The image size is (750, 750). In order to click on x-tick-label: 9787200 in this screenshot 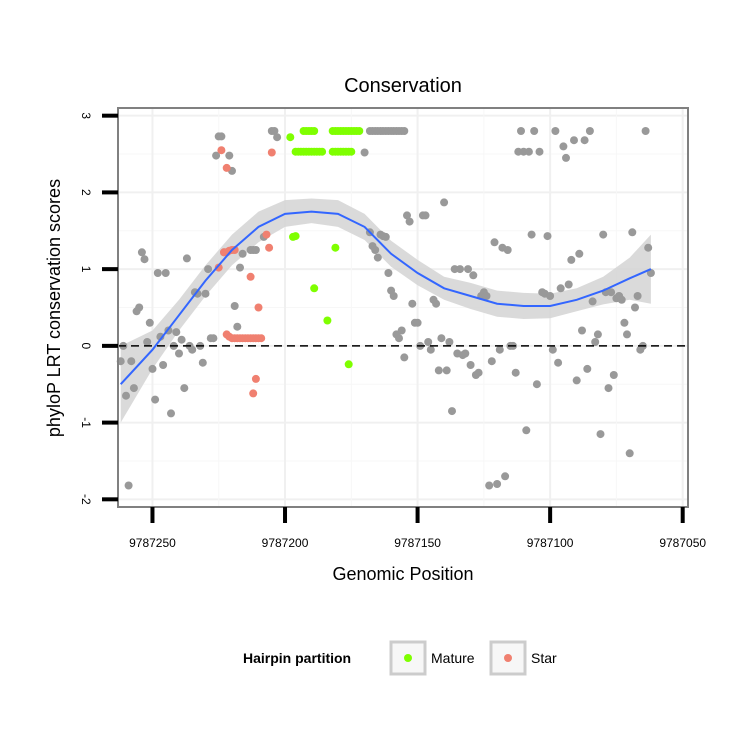, I will do `click(285, 543)`.